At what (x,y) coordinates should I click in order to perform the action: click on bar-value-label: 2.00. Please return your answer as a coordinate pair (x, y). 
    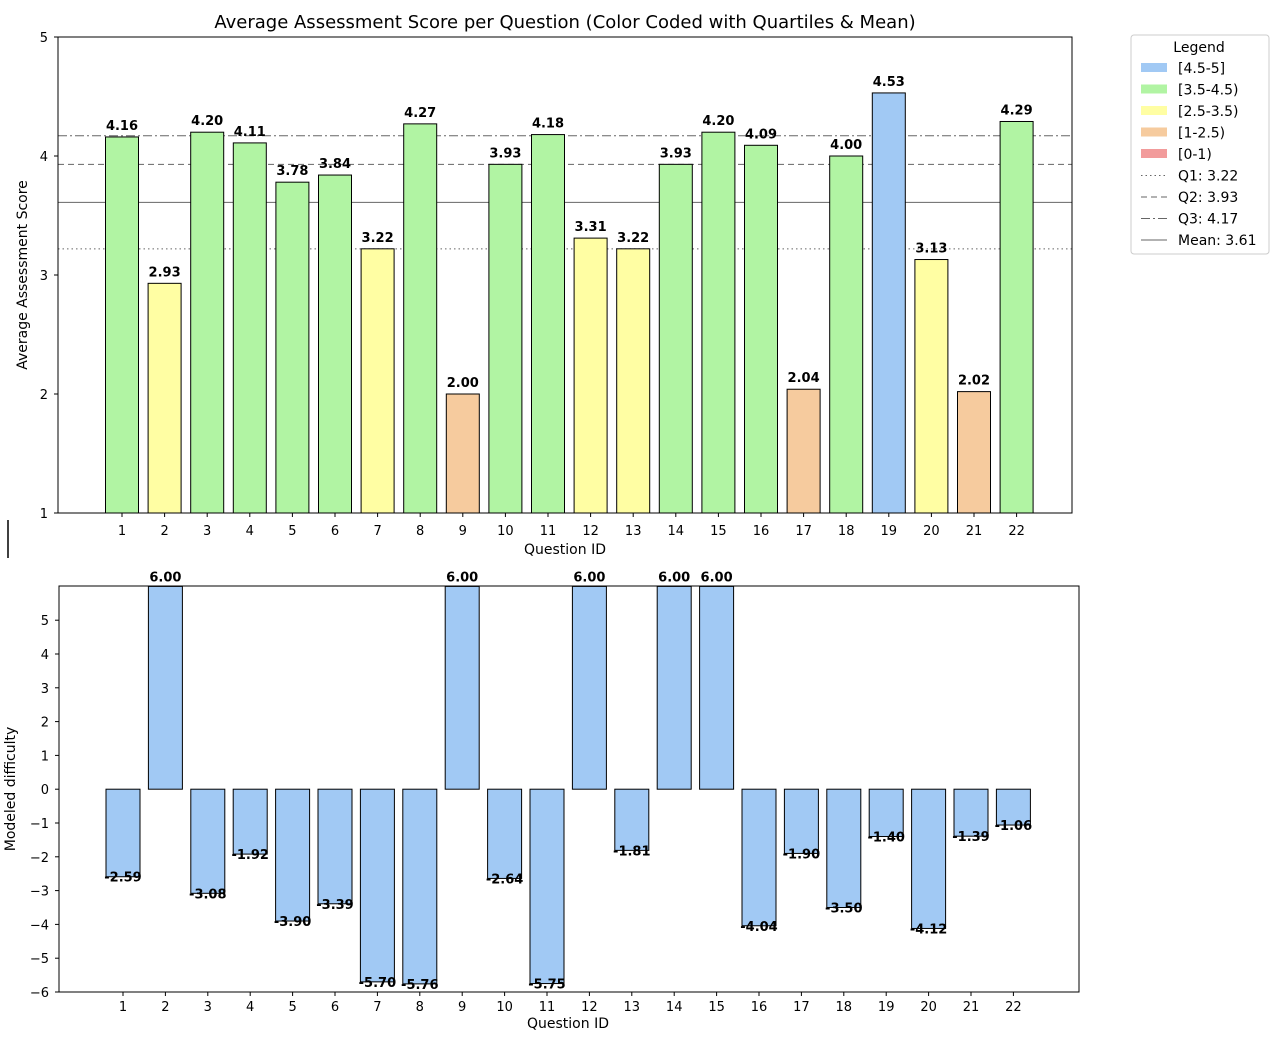
    Looking at the image, I should click on (463, 383).